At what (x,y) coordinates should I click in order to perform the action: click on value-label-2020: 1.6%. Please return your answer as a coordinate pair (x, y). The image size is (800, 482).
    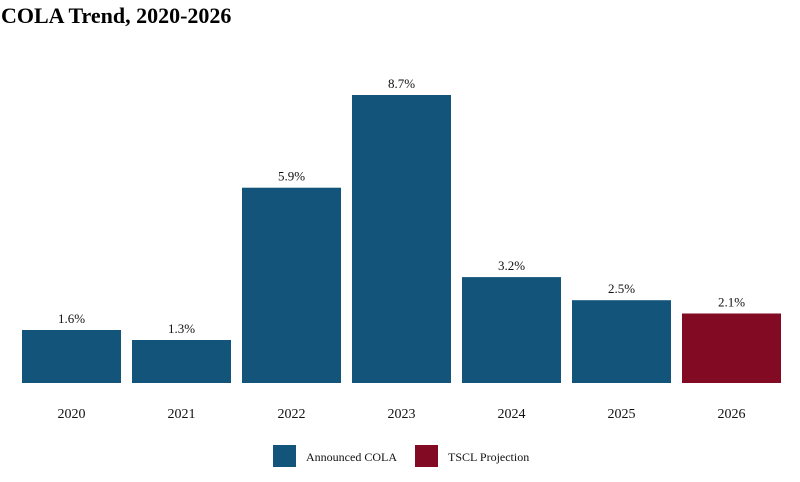
    Looking at the image, I should click on (71, 318).